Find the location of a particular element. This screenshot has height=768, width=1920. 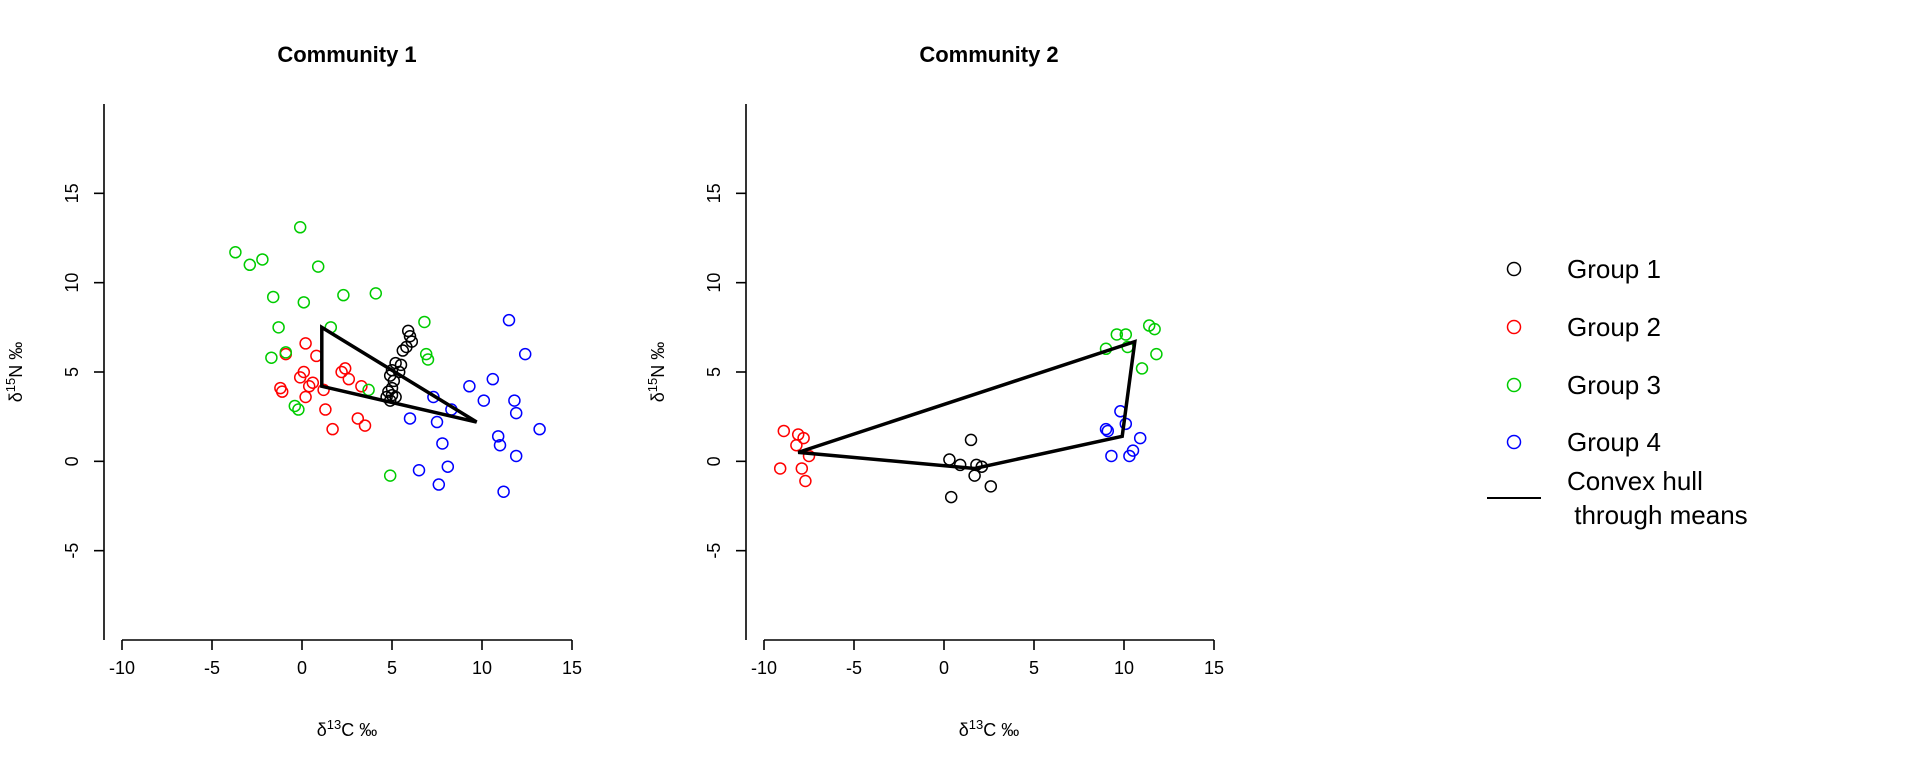

x-tick-label: 10 is located at coordinates (1124, 668).